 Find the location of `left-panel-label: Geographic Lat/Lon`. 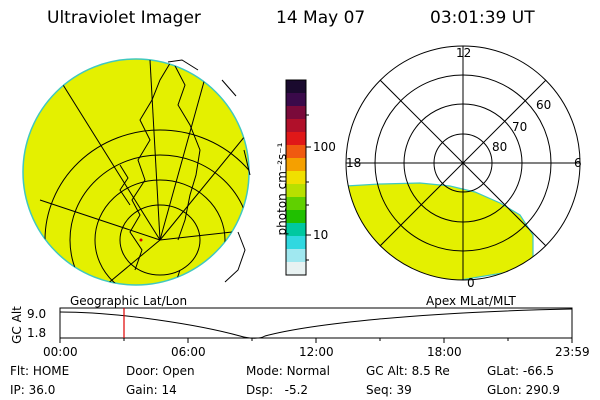

left-panel-label: Geographic Lat/Lon is located at coordinates (129, 301).